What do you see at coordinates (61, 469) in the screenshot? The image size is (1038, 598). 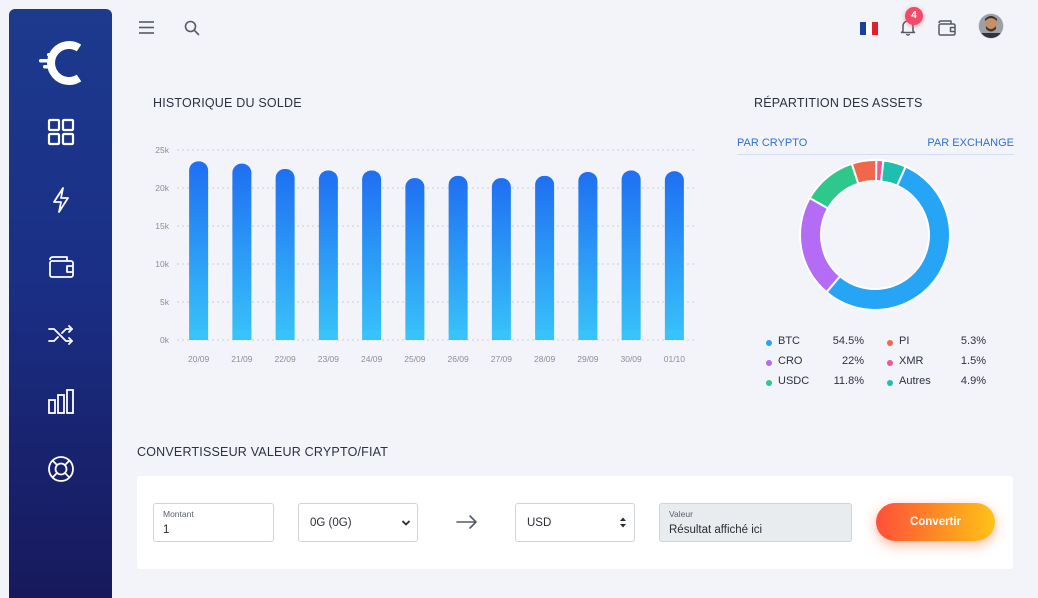 I see `lifebuoy-icon` at bounding box center [61, 469].